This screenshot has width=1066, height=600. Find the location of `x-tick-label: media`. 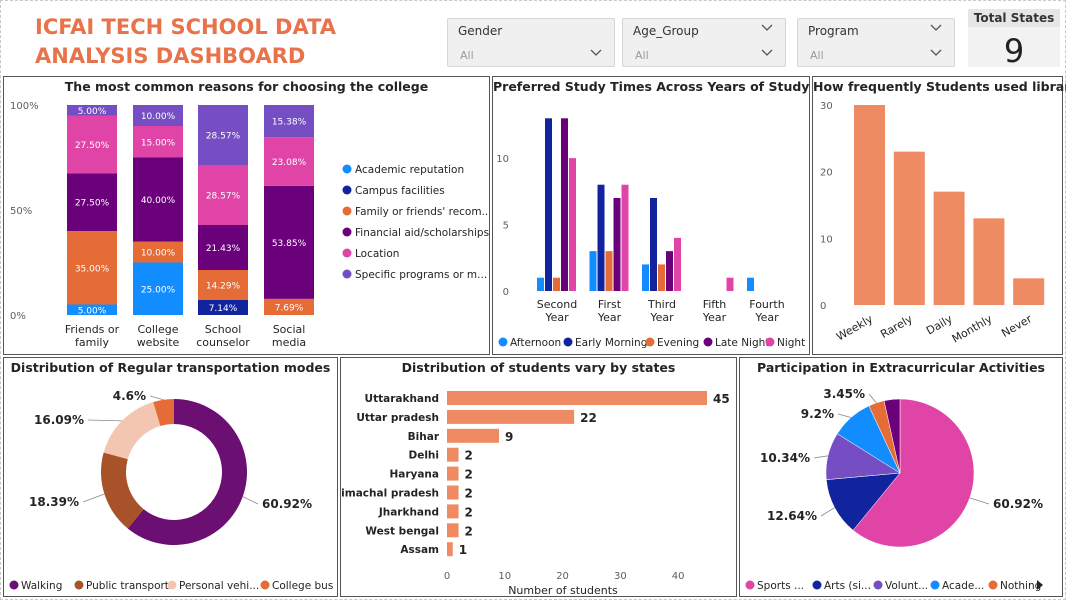

x-tick-label: media is located at coordinates (289, 342).